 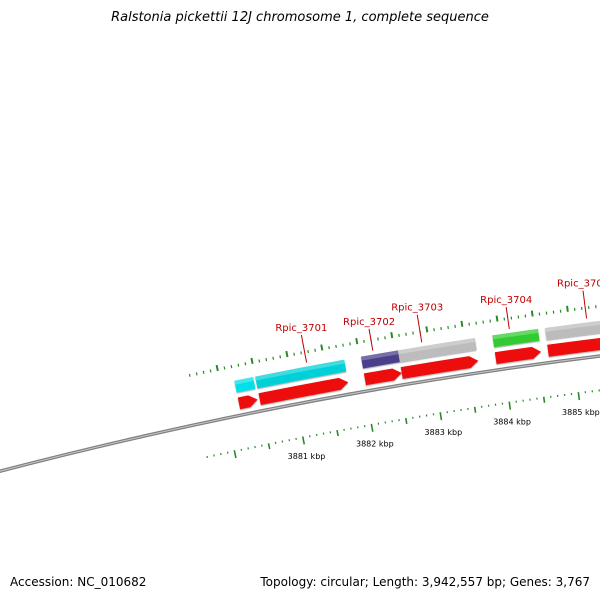 I want to click on kbp-label: 3885 kbp, so click(x=581, y=412).